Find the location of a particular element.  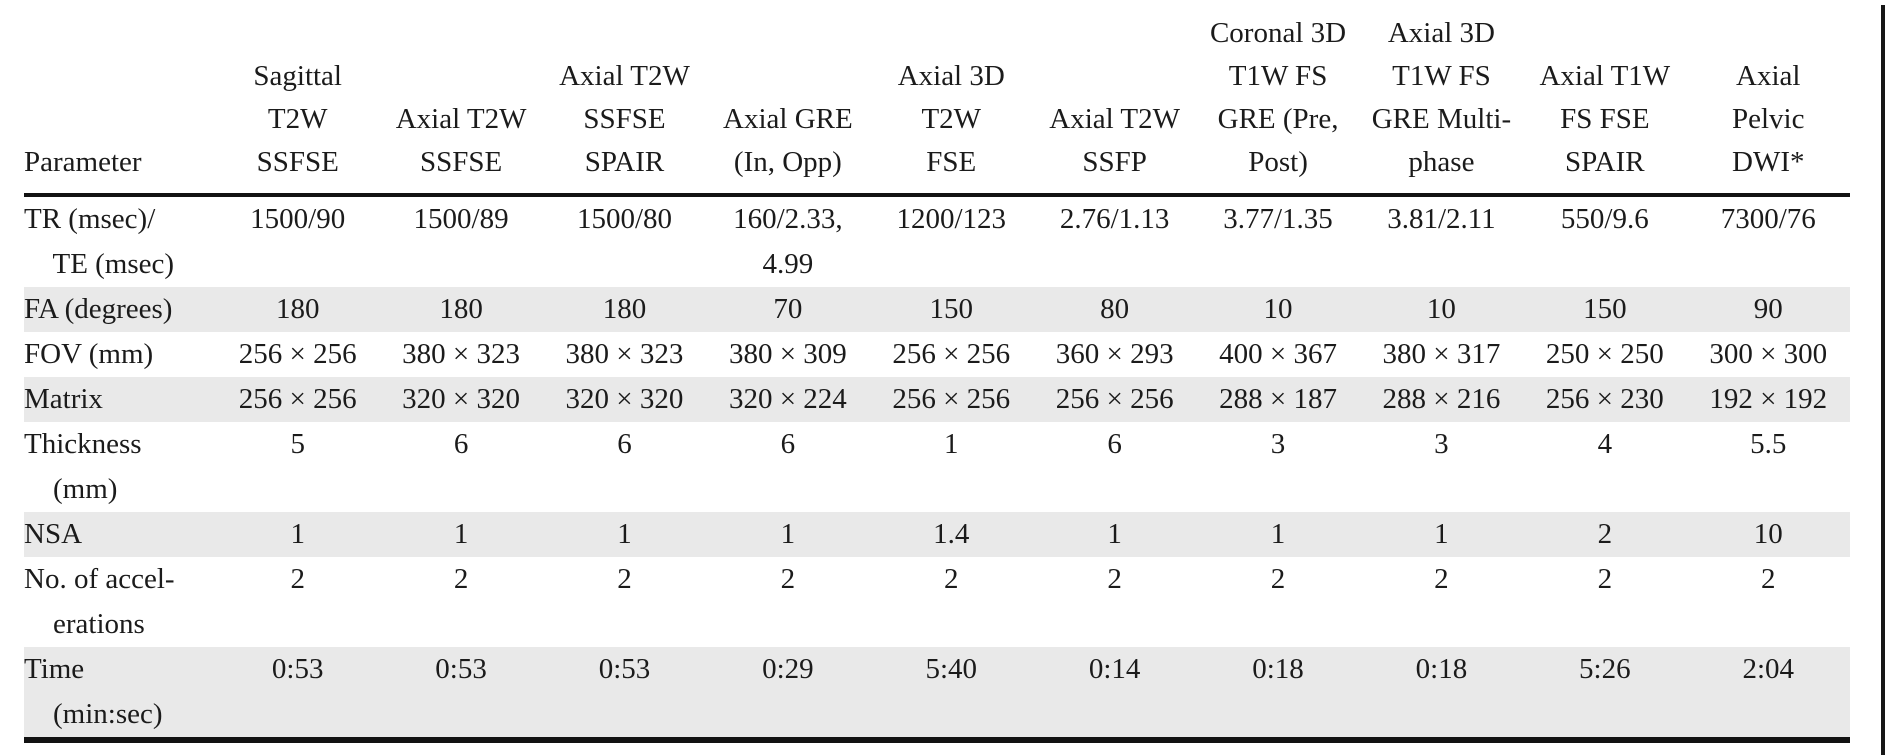

cell: 300 × 300 is located at coordinates (1768, 354).